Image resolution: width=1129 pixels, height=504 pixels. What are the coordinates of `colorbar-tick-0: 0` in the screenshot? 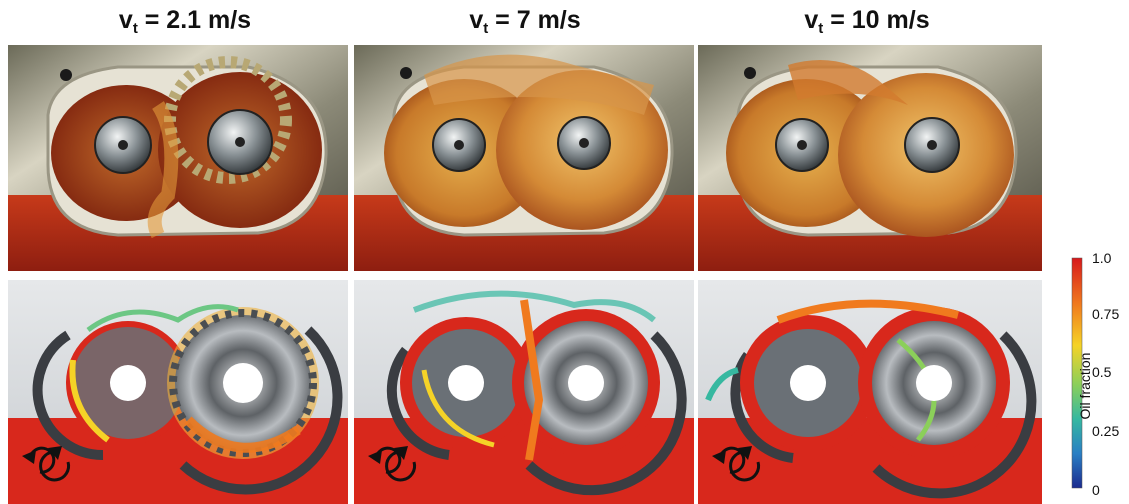 It's located at (1096, 490).